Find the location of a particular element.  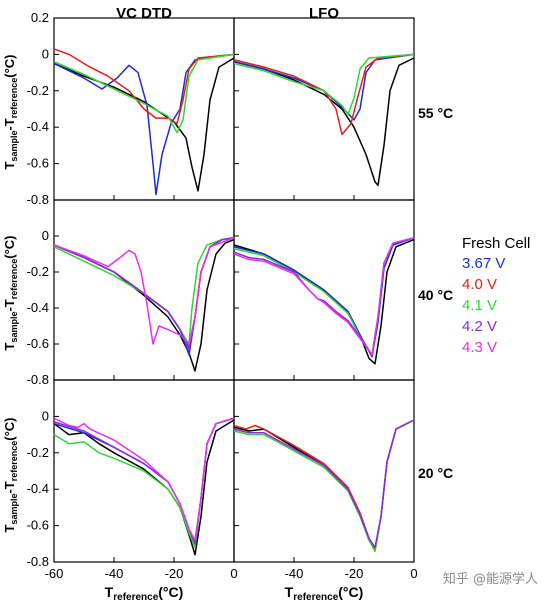

watermark: 知乎 @能源学人 is located at coordinates (490, 579).